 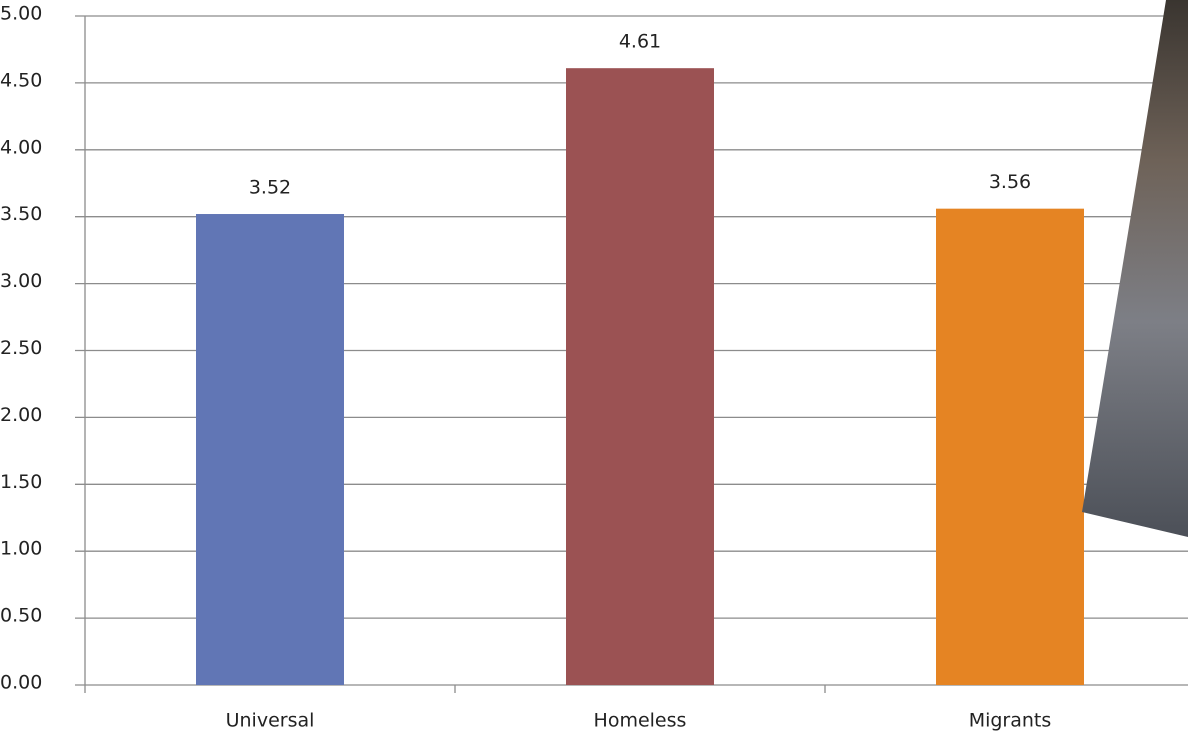 I want to click on data-label: 3.52, so click(x=270, y=188).